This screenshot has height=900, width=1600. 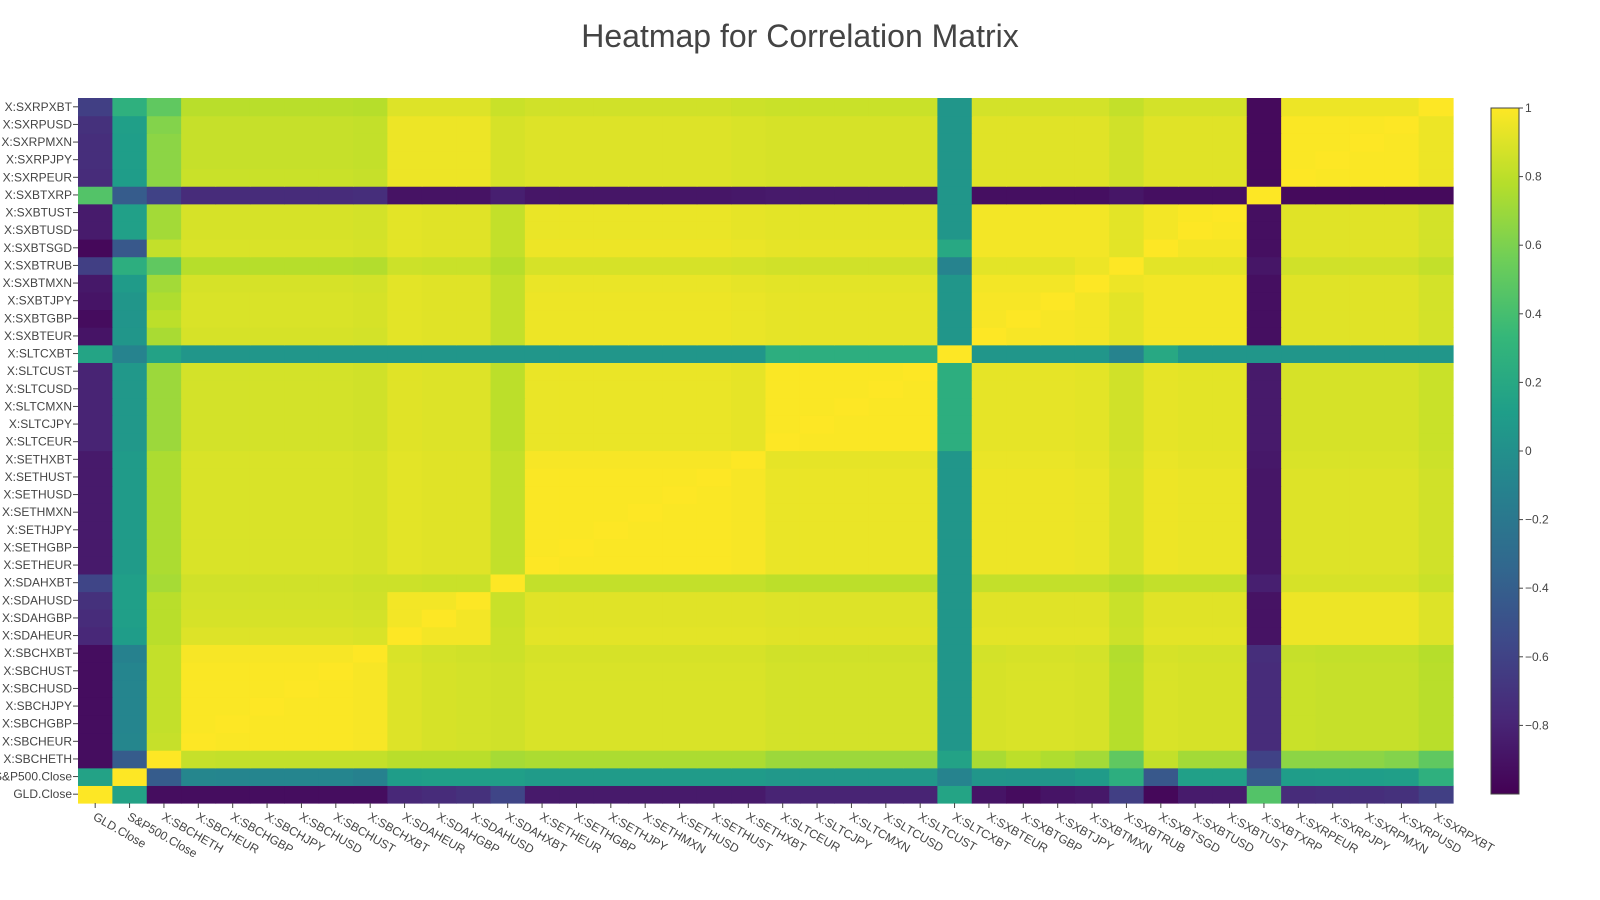 What do you see at coordinates (38, 336) in the screenshot?
I see `y-tick-label: X:SXBTEUR` at bounding box center [38, 336].